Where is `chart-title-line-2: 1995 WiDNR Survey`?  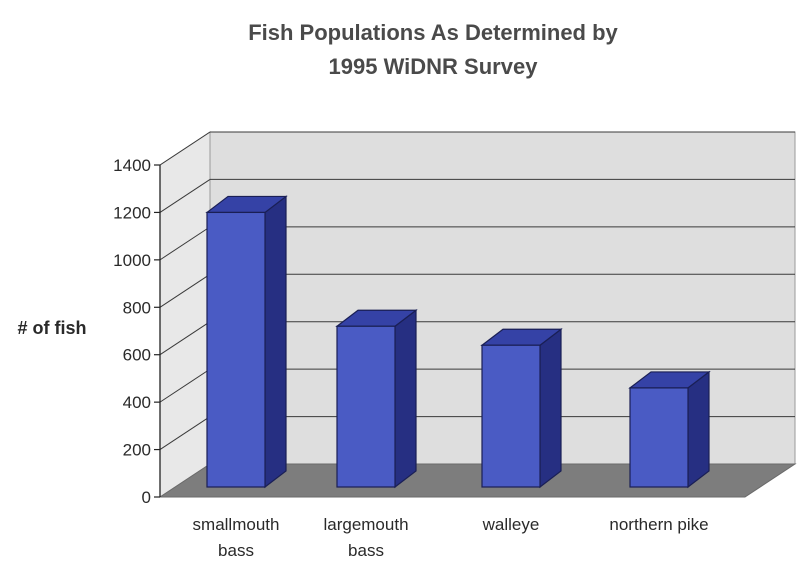
chart-title-line-2: 1995 WiDNR Survey is located at coordinates (434, 66).